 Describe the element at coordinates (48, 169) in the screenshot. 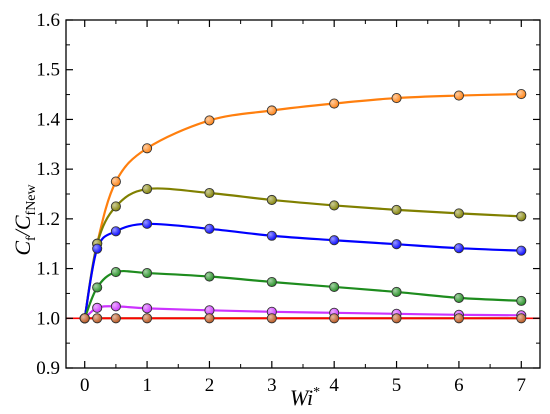

I see `y-tick-label: 1.3` at that location.